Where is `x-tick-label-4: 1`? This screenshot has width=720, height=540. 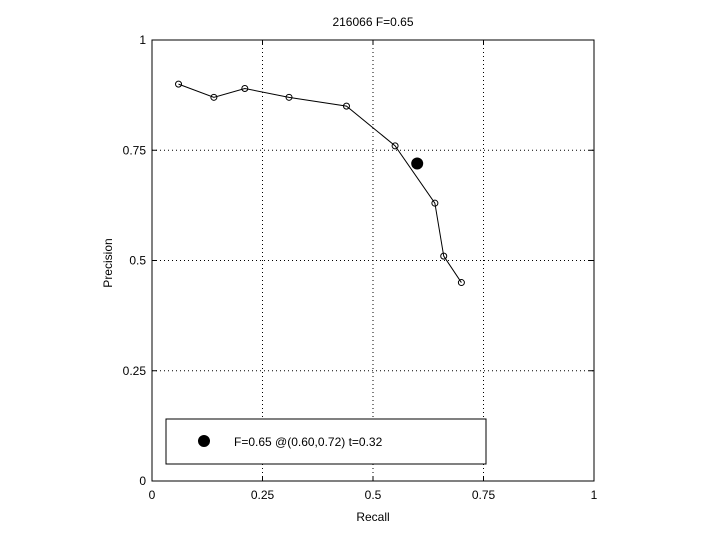 x-tick-label-4: 1 is located at coordinates (594, 495).